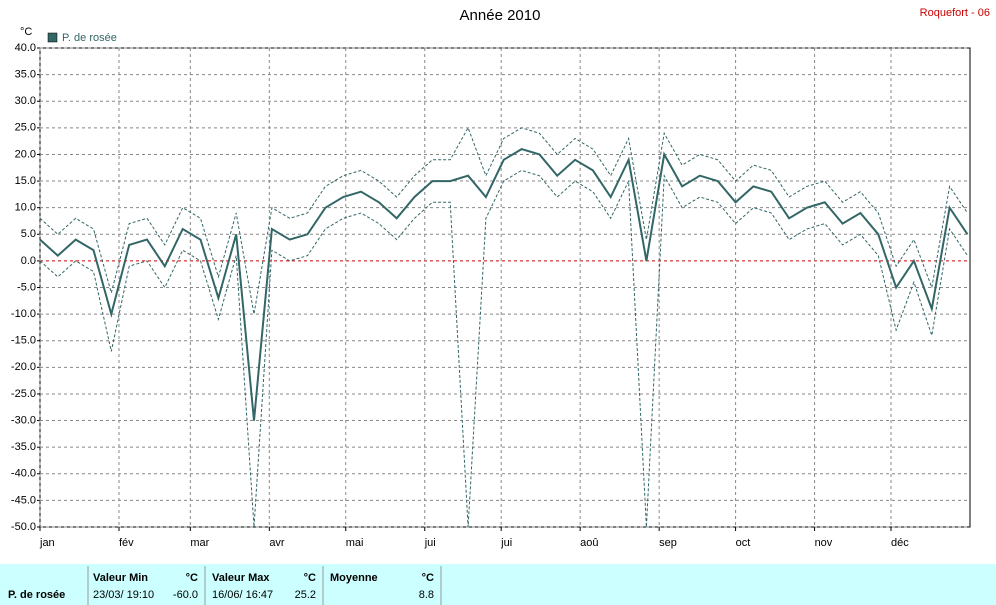 The image size is (996, 605). What do you see at coordinates (354, 578) in the screenshot?
I see `mean-header: Moyenne` at bounding box center [354, 578].